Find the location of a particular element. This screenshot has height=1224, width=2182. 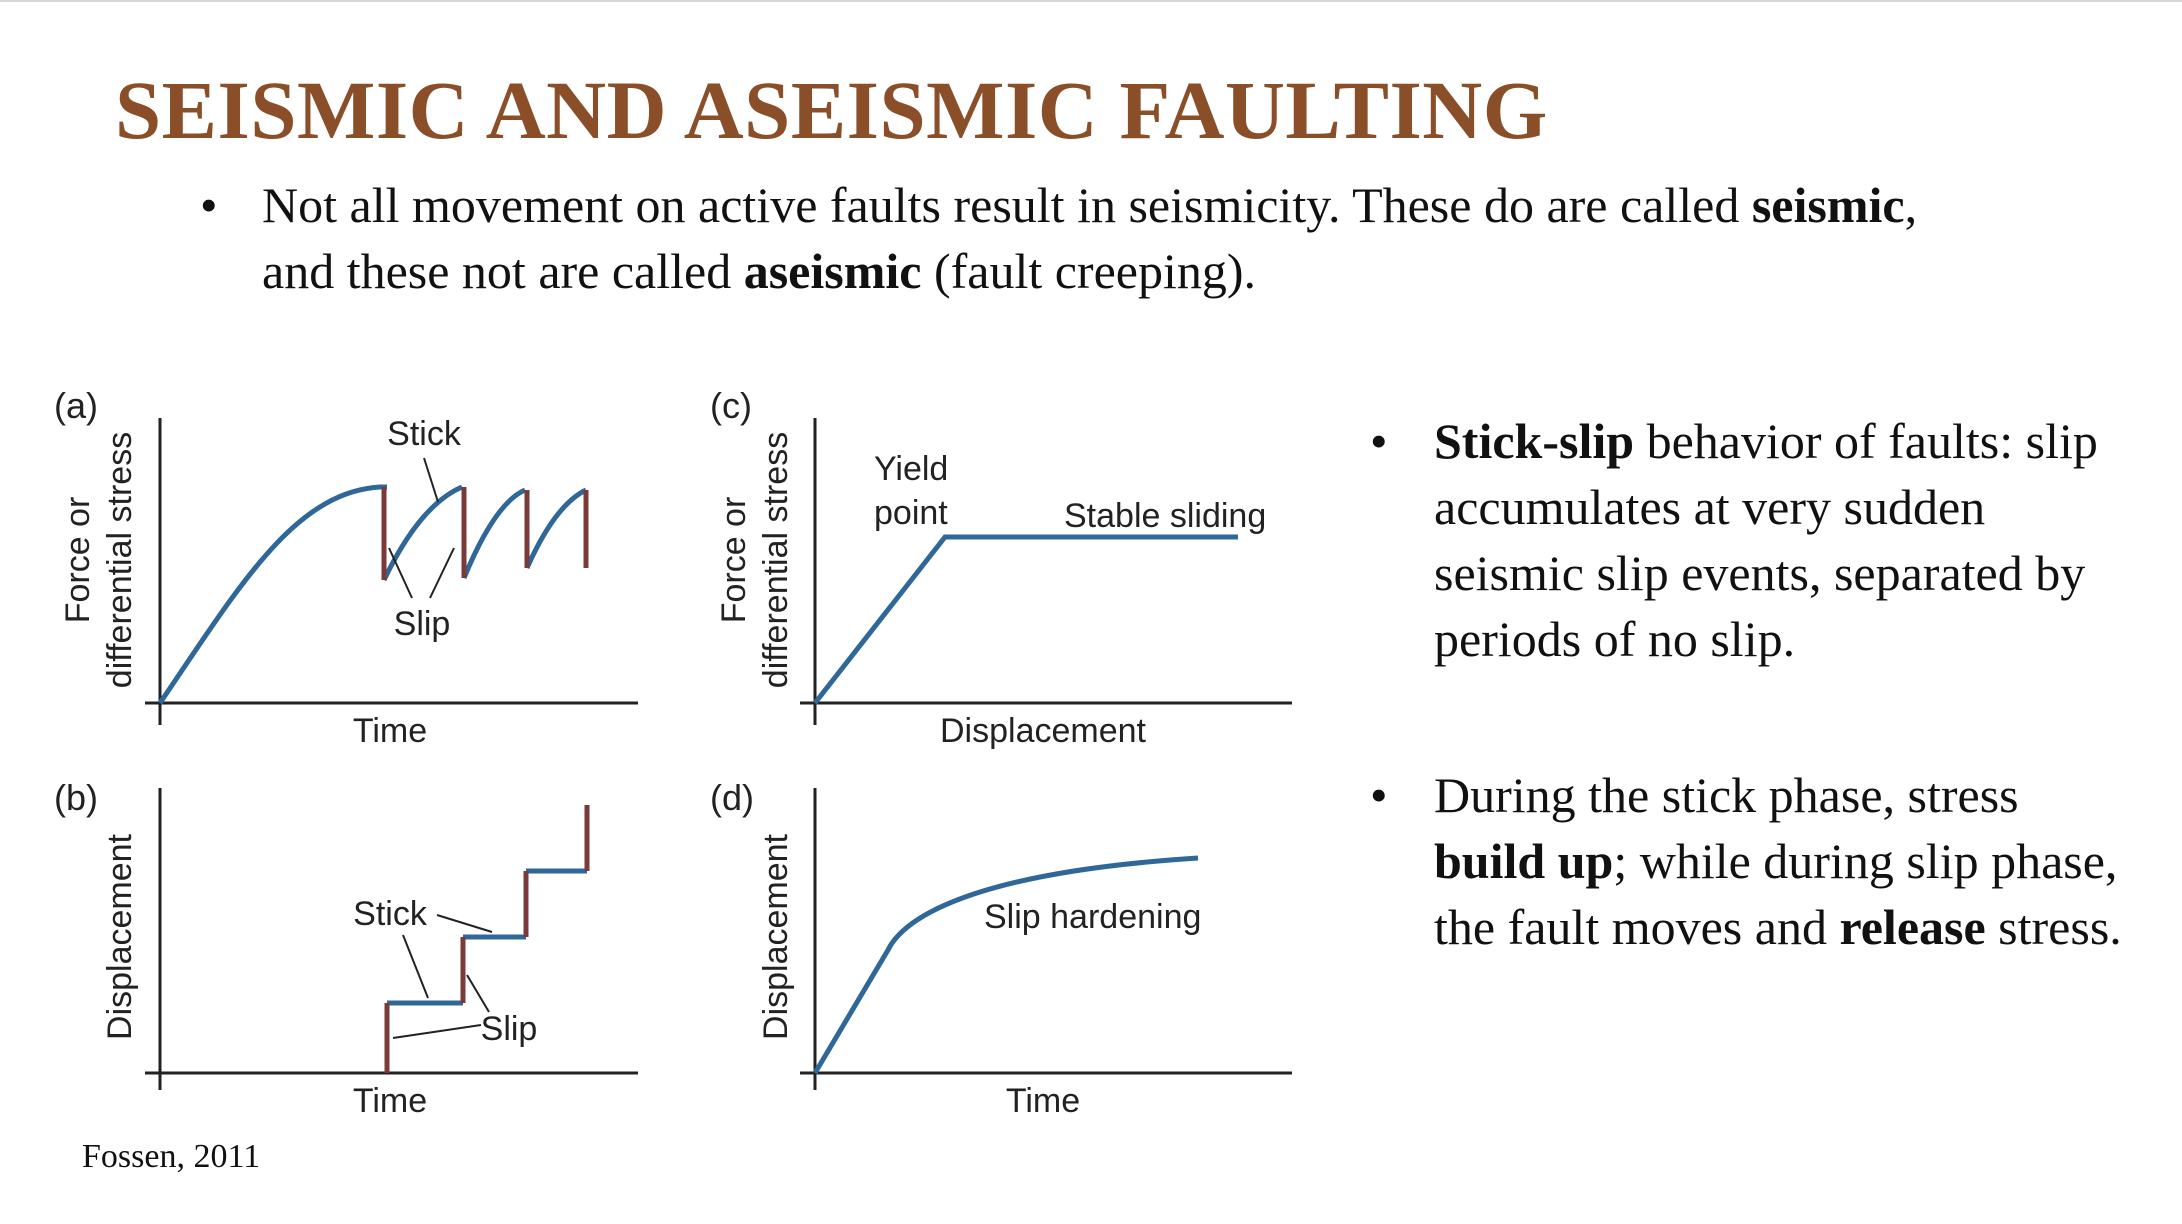

text-run: , is located at coordinates (1911, 205).